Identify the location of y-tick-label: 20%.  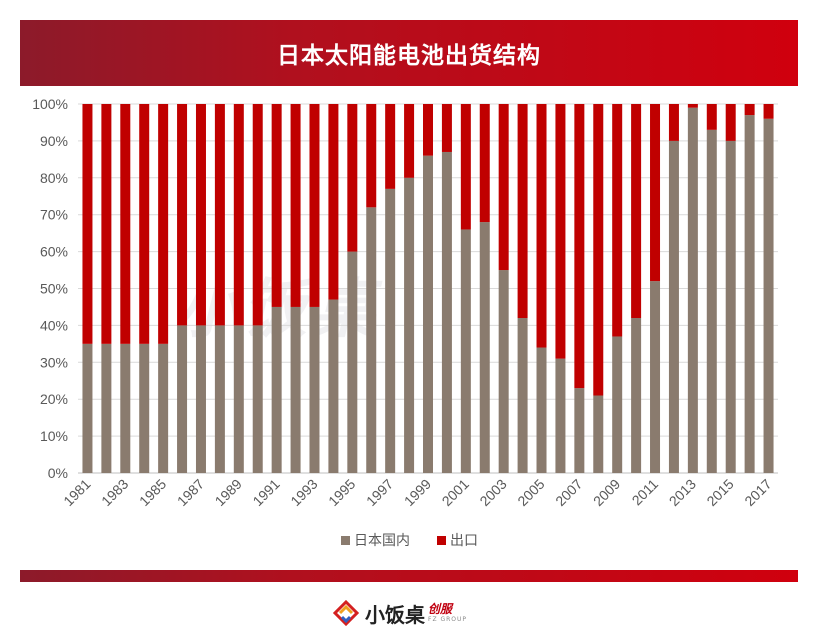
(54, 399).